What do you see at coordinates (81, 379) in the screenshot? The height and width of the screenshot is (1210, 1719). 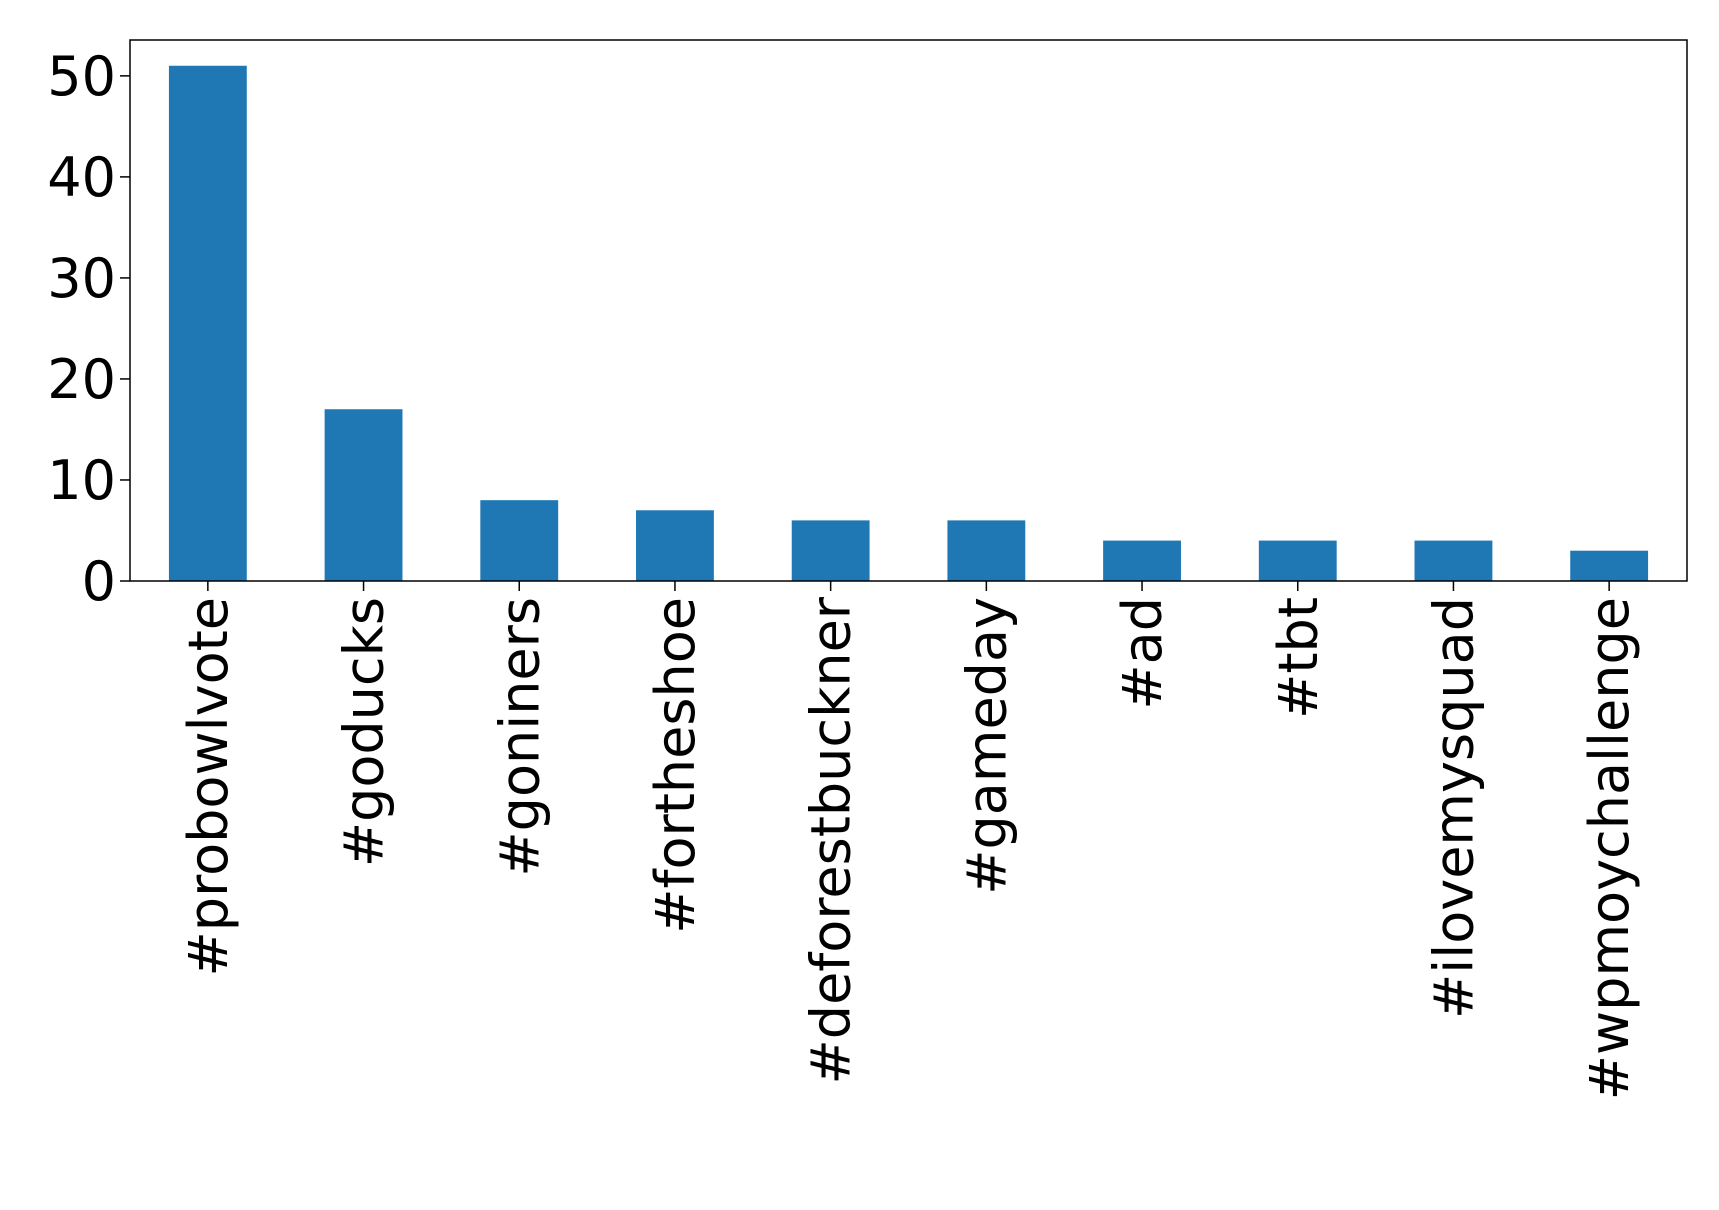 I see `y-tick-label: 20` at bounding box center [81, 379].